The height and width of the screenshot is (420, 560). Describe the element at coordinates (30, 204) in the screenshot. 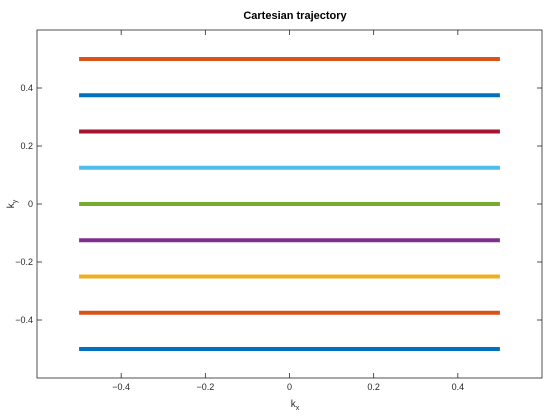

I see `y-tick-label: 0` at that location.